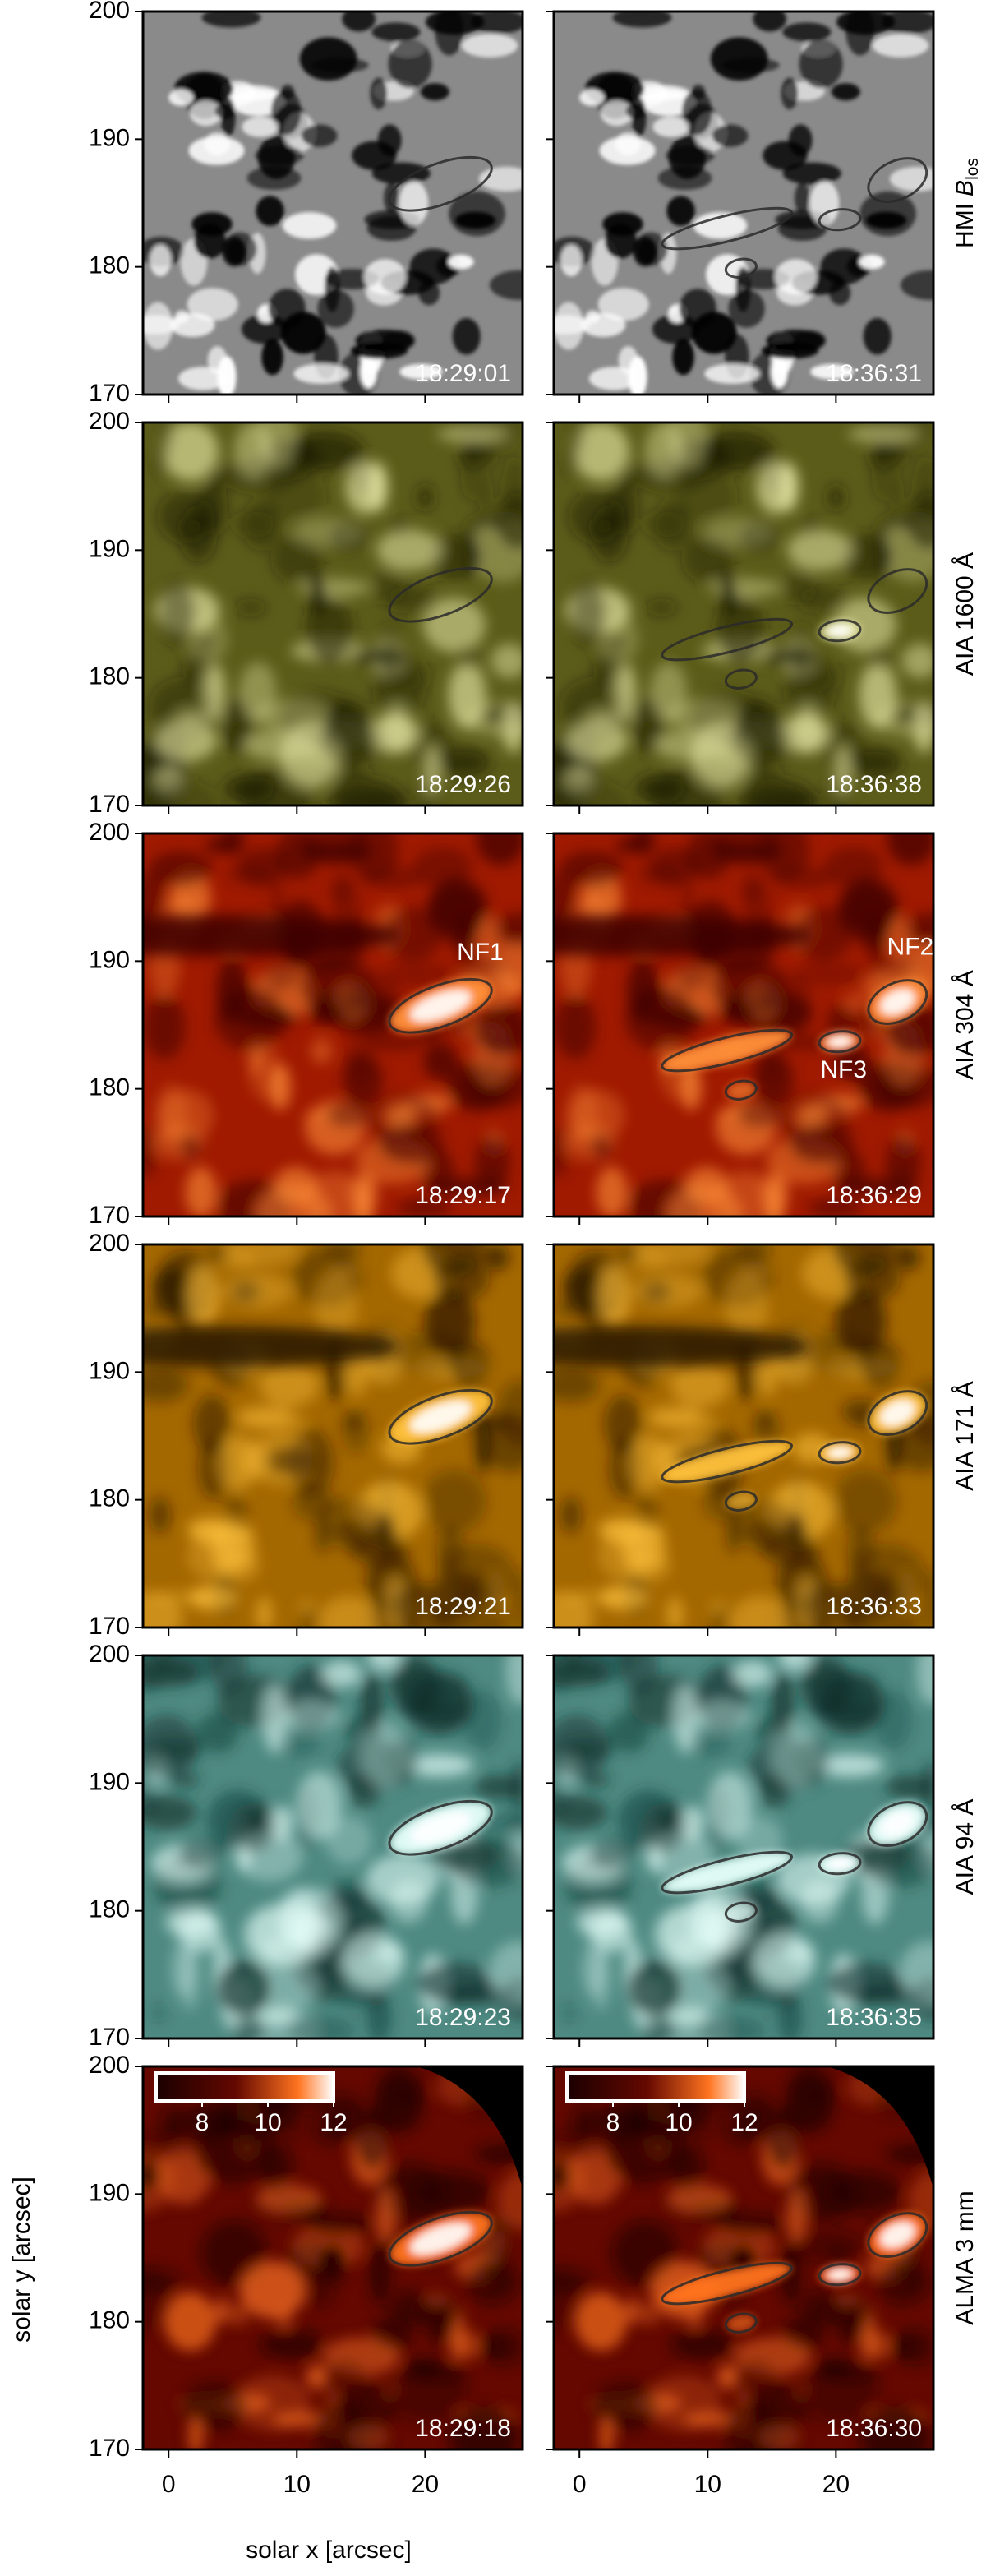 The height and width of the screenshot is (2576, 986). Describe the element at coordinates (874, 784) in the screenshot. I see `timestamp: 18:36:38` at that location.